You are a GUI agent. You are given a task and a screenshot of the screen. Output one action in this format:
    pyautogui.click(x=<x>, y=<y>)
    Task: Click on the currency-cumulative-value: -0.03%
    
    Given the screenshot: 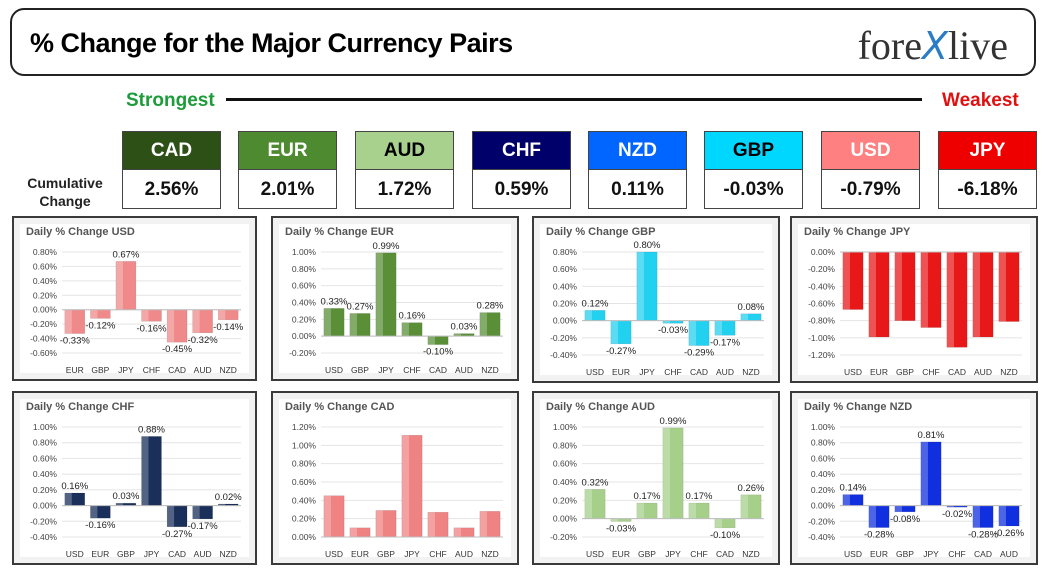 What is the action you would take?
    pyautogui.click(x=753, y=189)
    